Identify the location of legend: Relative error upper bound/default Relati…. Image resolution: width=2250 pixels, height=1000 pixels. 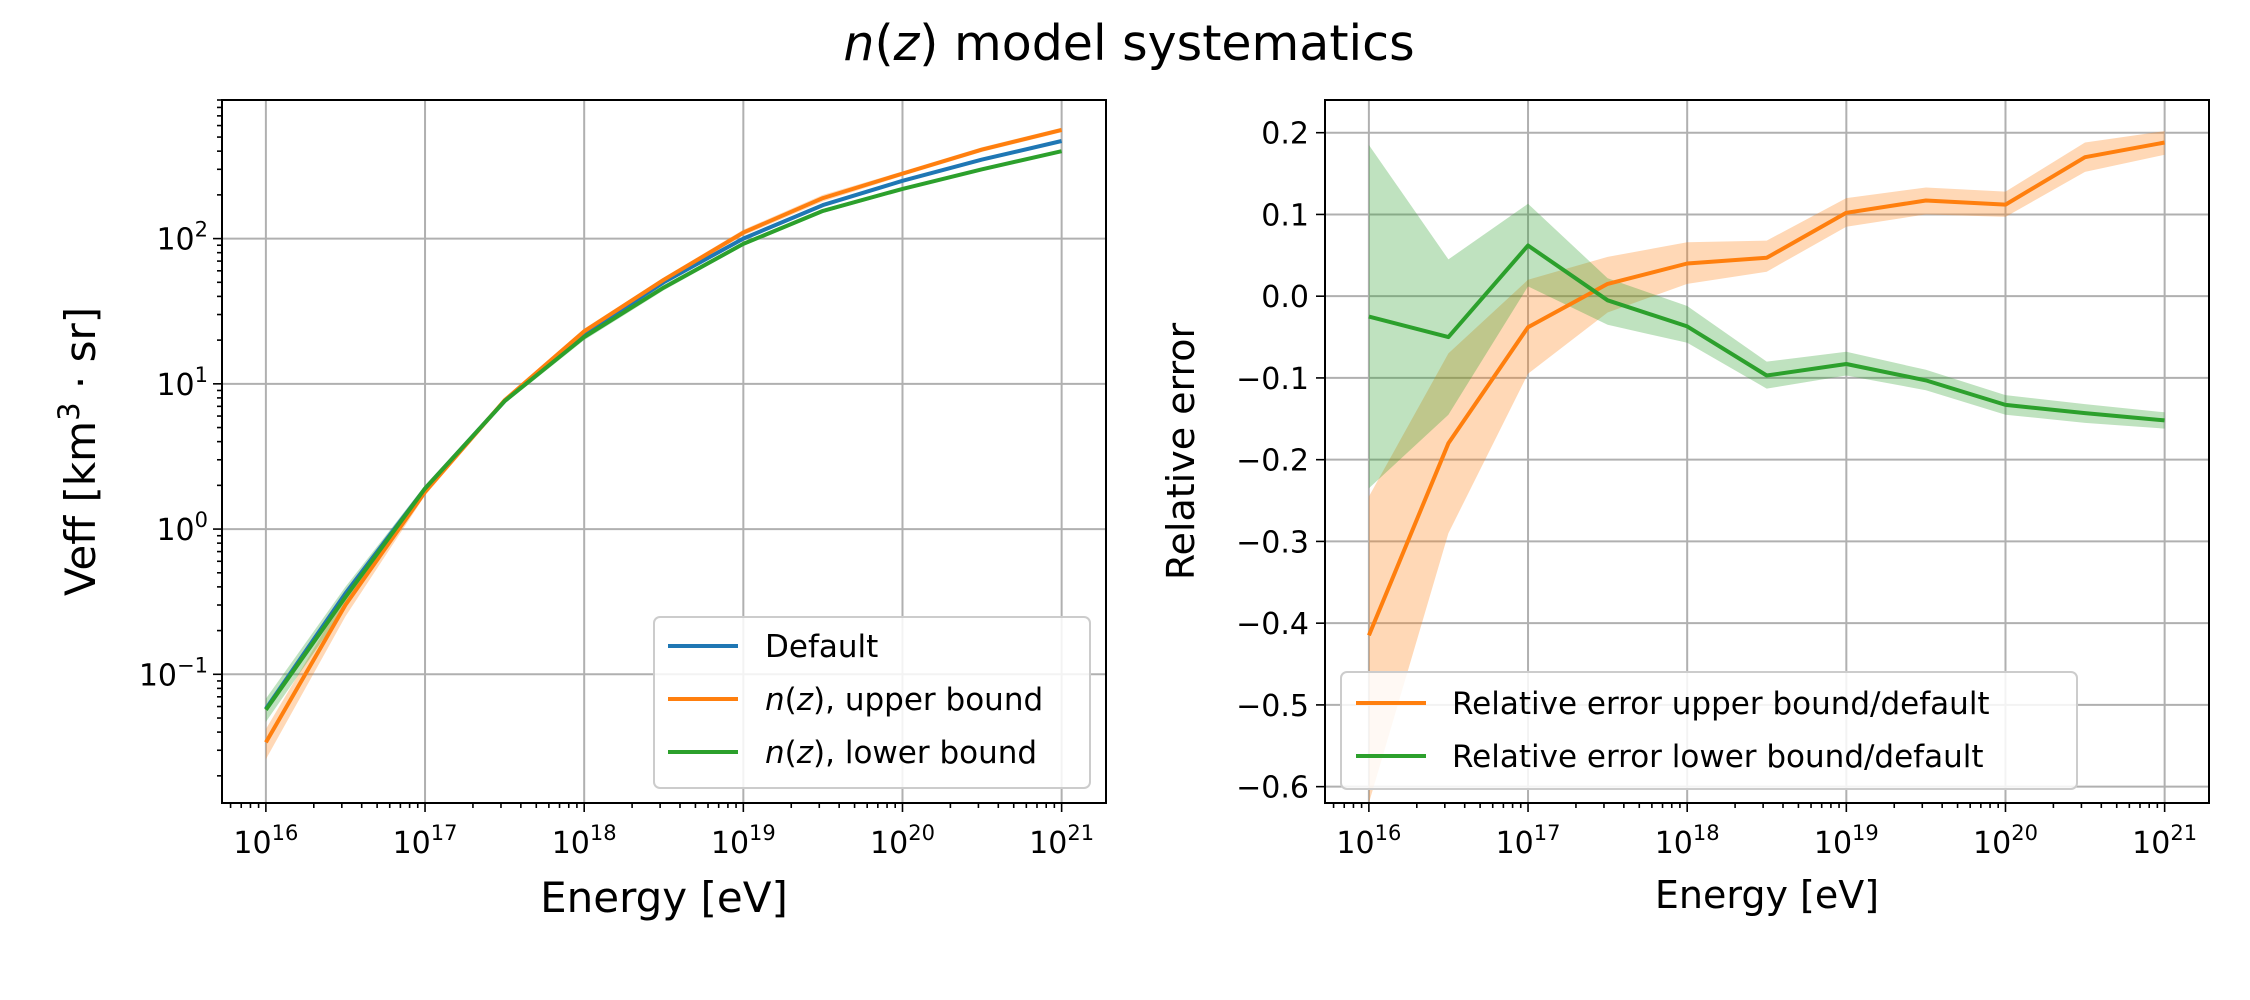
(1709, 730).